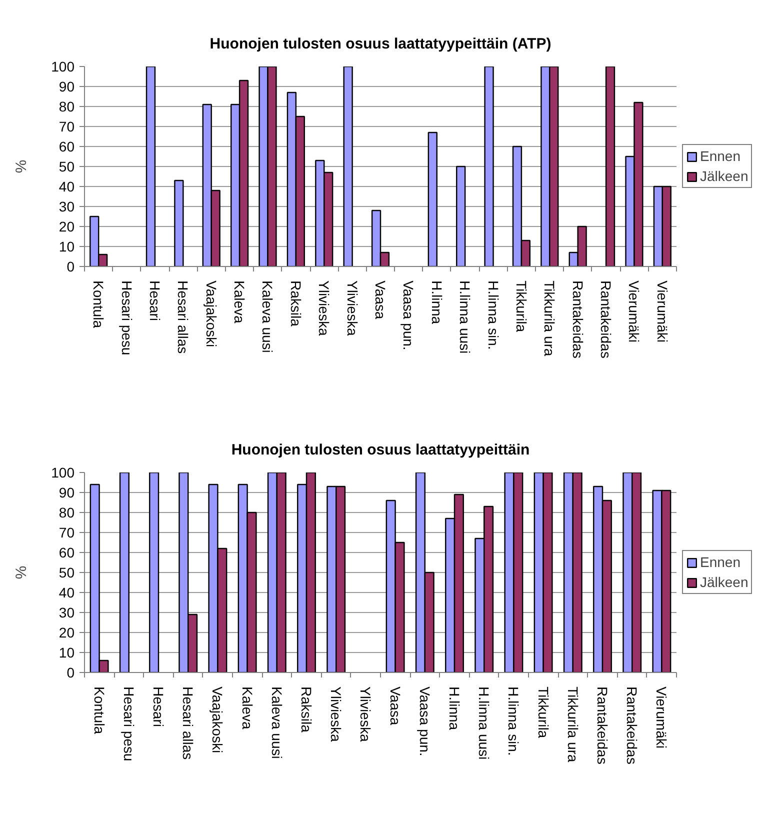  I want to click on chart-title: Huonojen tulosten osuus laattatyypeittäin, so click(380, 450).